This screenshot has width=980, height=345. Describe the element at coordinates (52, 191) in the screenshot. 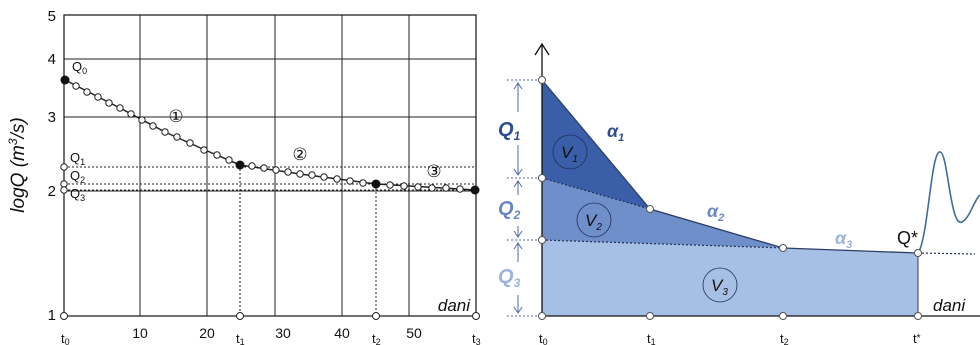

I see `y-tick-2: 2` at that location.